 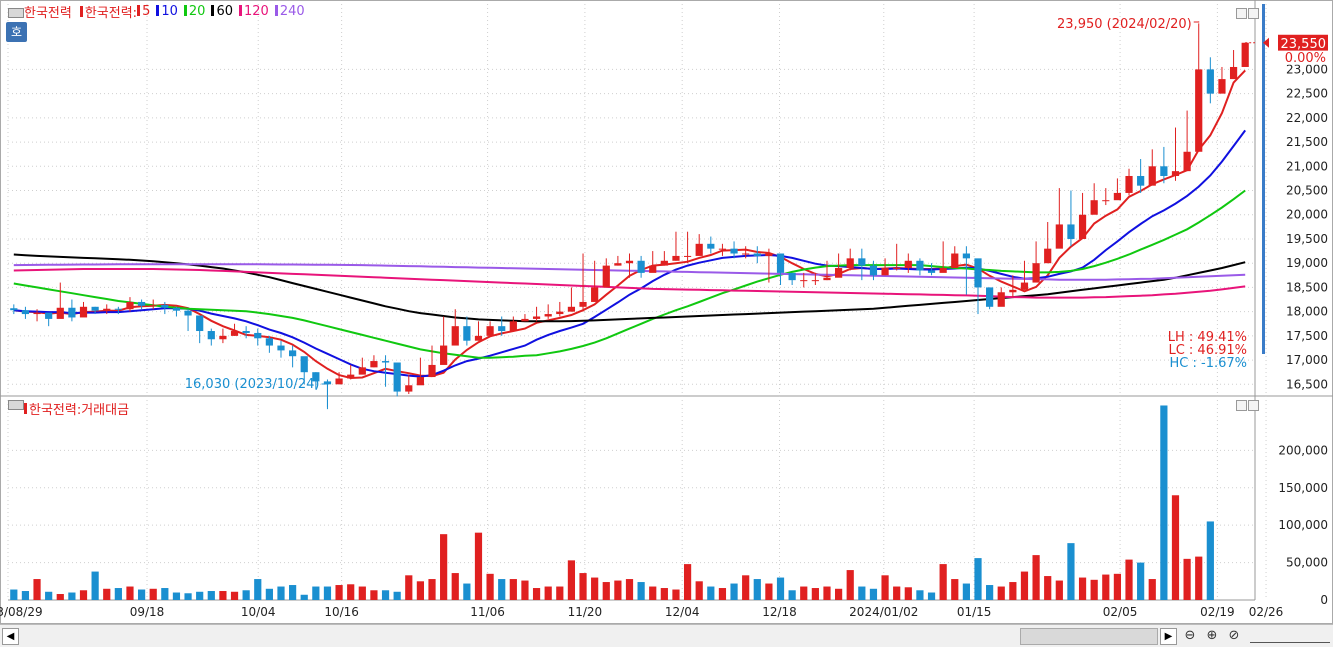 What do you see at coordinates (1212, 635) in the screenshot?
I see `zoom-in-icon: ⊕` at bounding box center [1212, 635].